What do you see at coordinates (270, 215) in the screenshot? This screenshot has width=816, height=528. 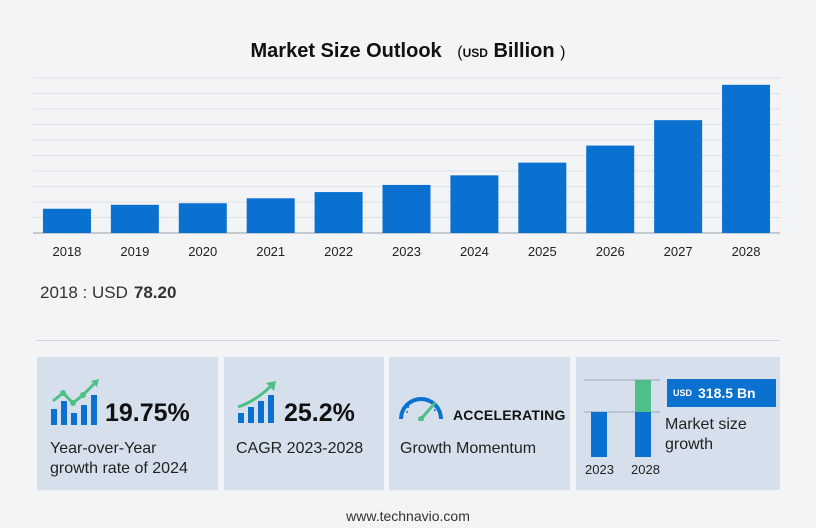 I see `bar-2021` at bounding box center [270, 215].